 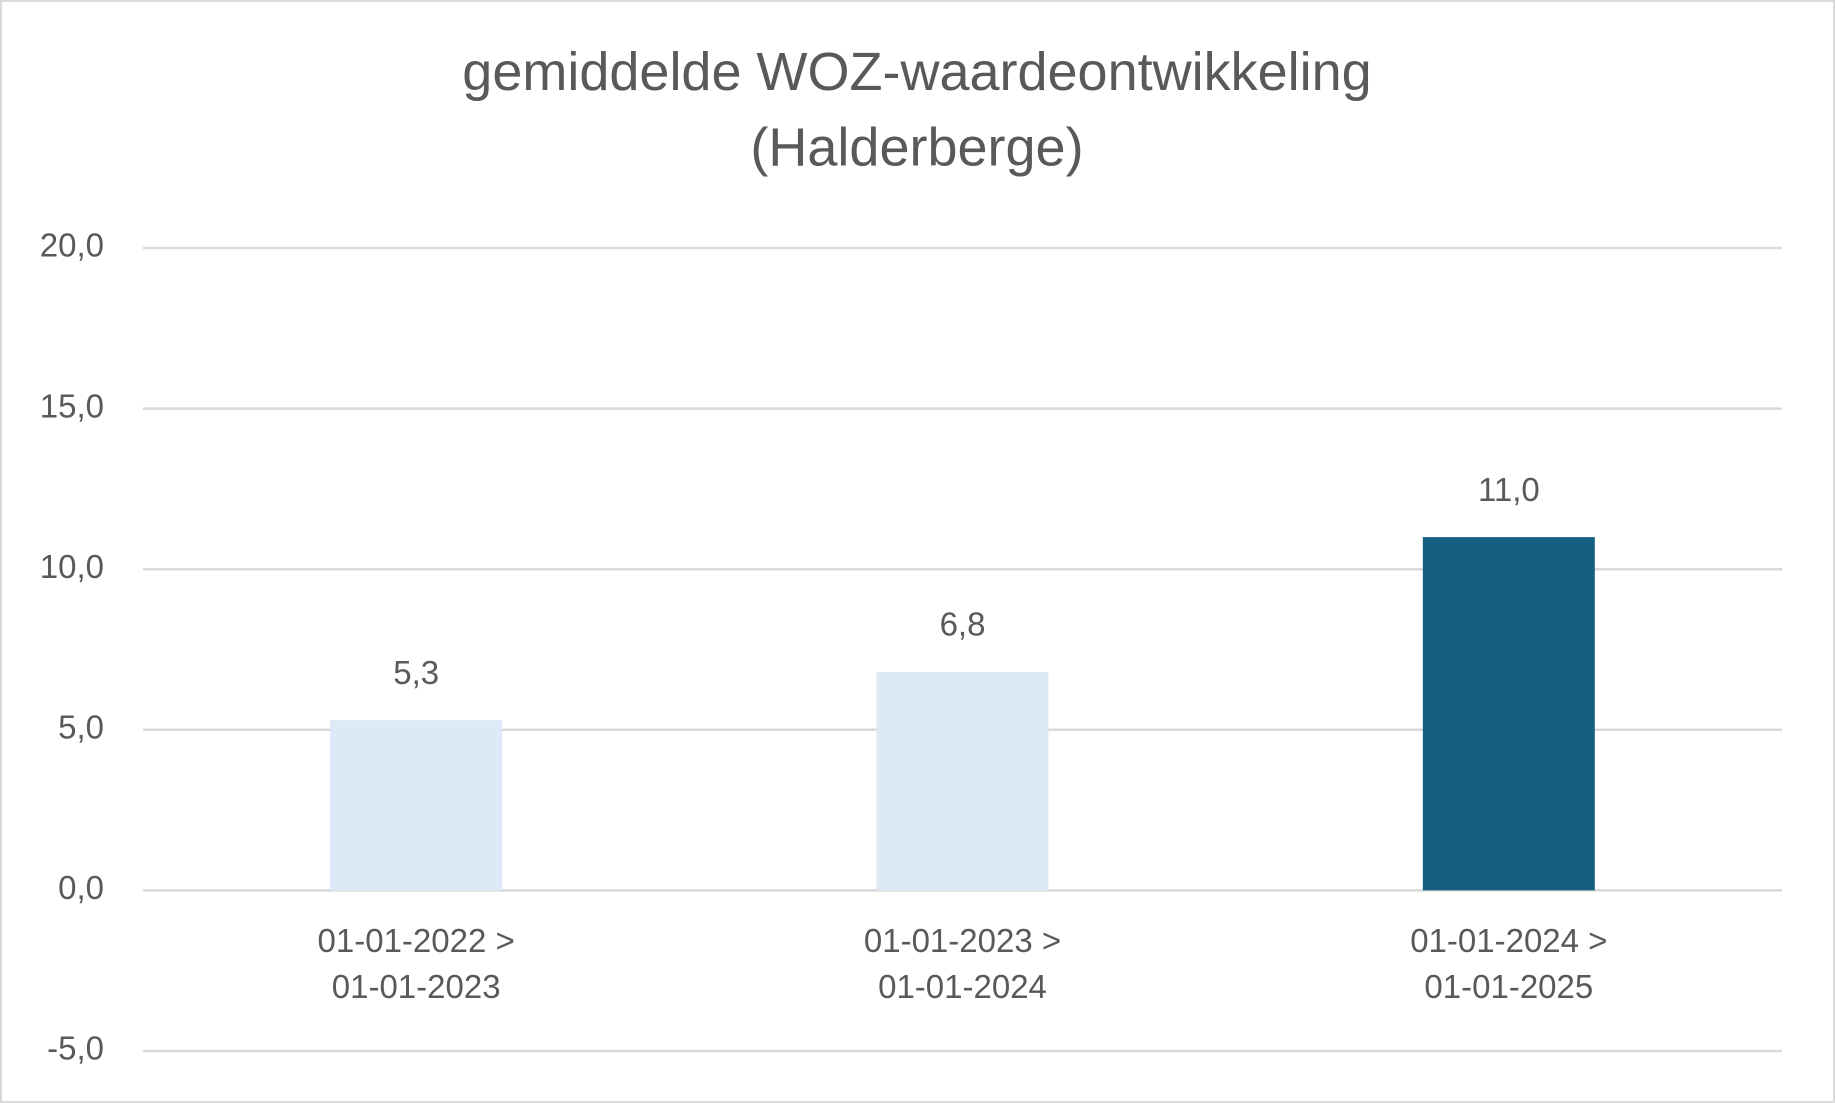 What do you see at coordinates (81, 727) in the screenshot?
I see `y-tick-label: 5,0` at bounding box center [81, 727].